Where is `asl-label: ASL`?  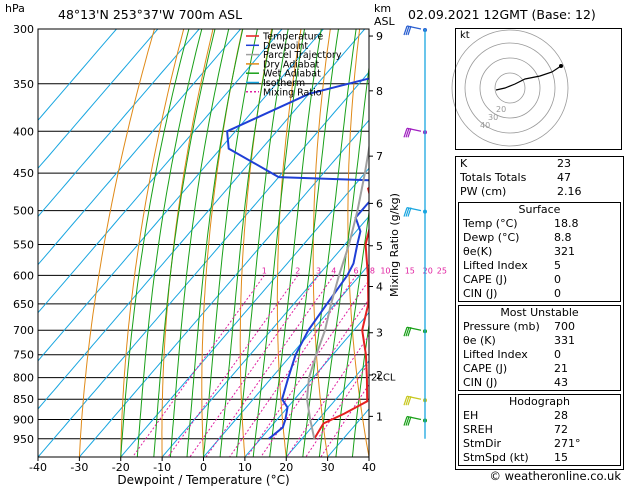
asl-label: ASL is located at coordinates (384, 21).